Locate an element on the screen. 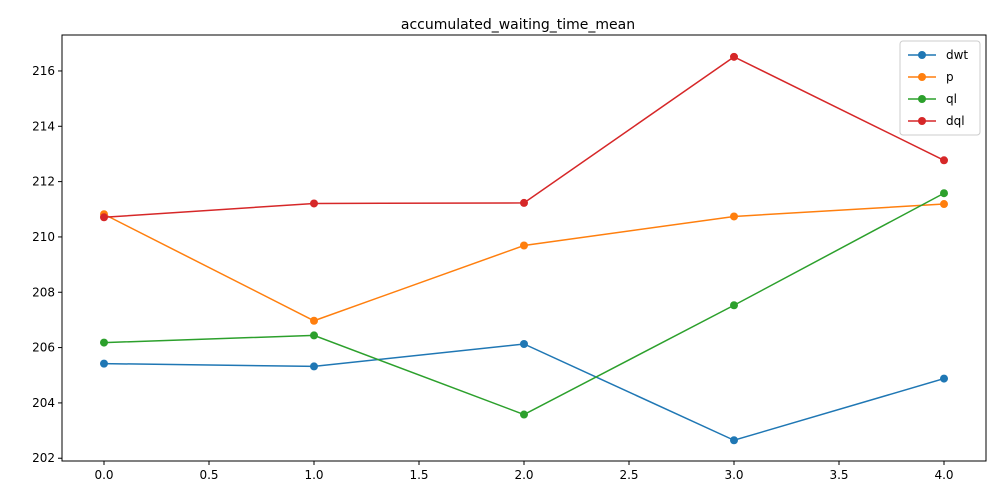  x-tick-label: 3.5 is located at coordinates (838, 475).